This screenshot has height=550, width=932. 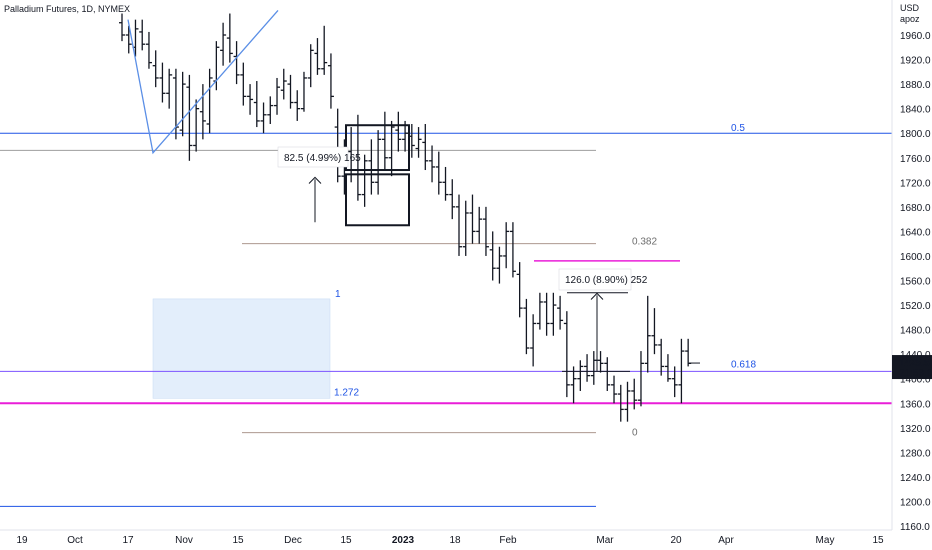 I want to click on currency-label: USD, so click(x=910, y=8).